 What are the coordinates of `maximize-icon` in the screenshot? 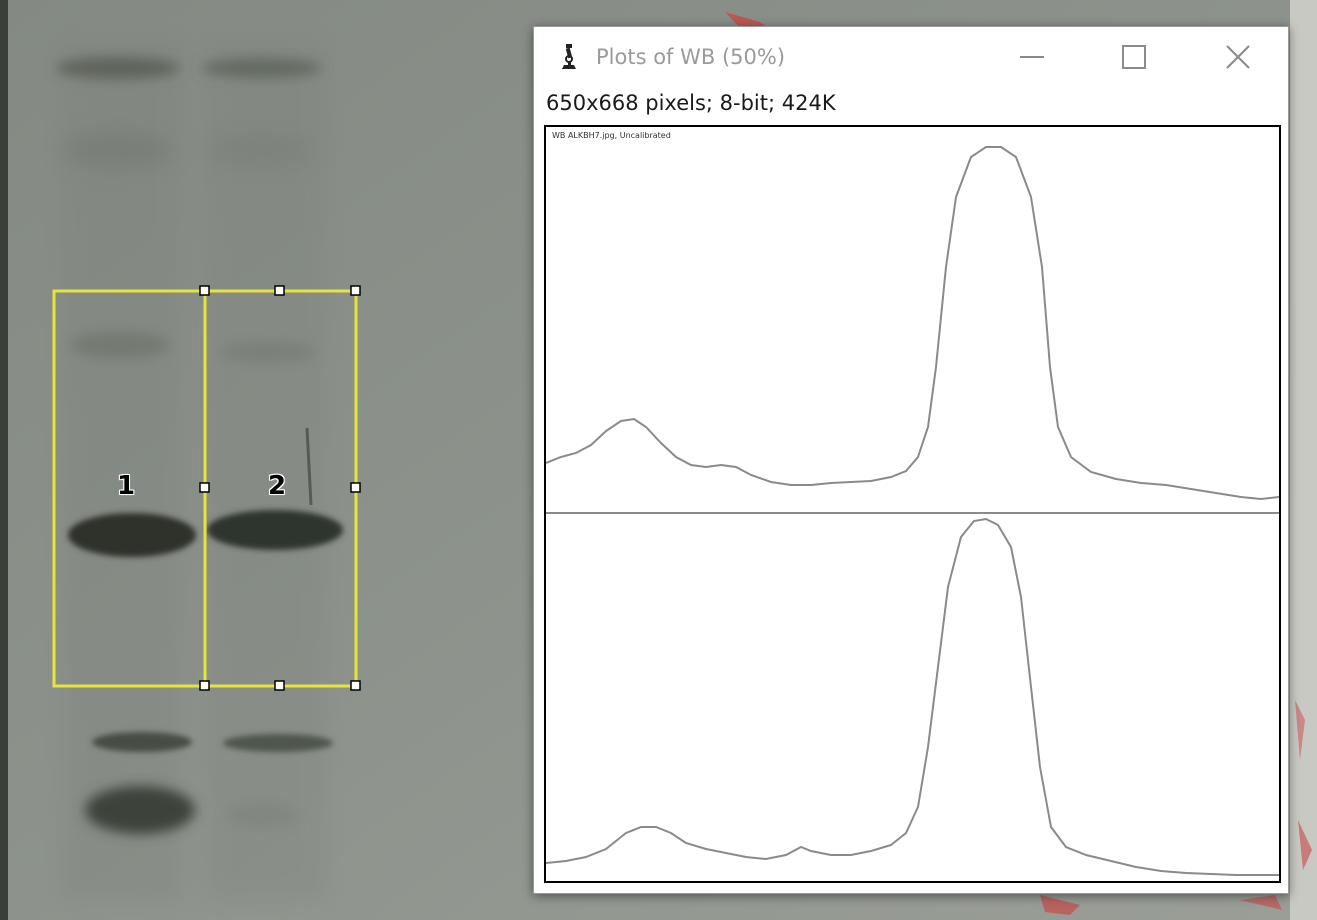 It's located at (1134, 57).